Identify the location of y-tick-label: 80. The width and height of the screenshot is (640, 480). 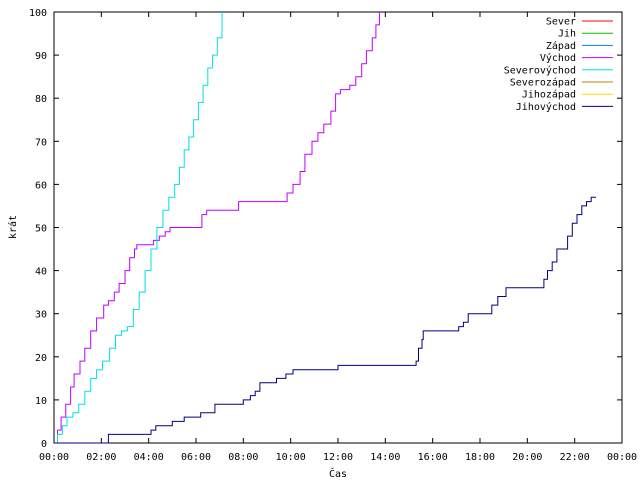
(41, 99).